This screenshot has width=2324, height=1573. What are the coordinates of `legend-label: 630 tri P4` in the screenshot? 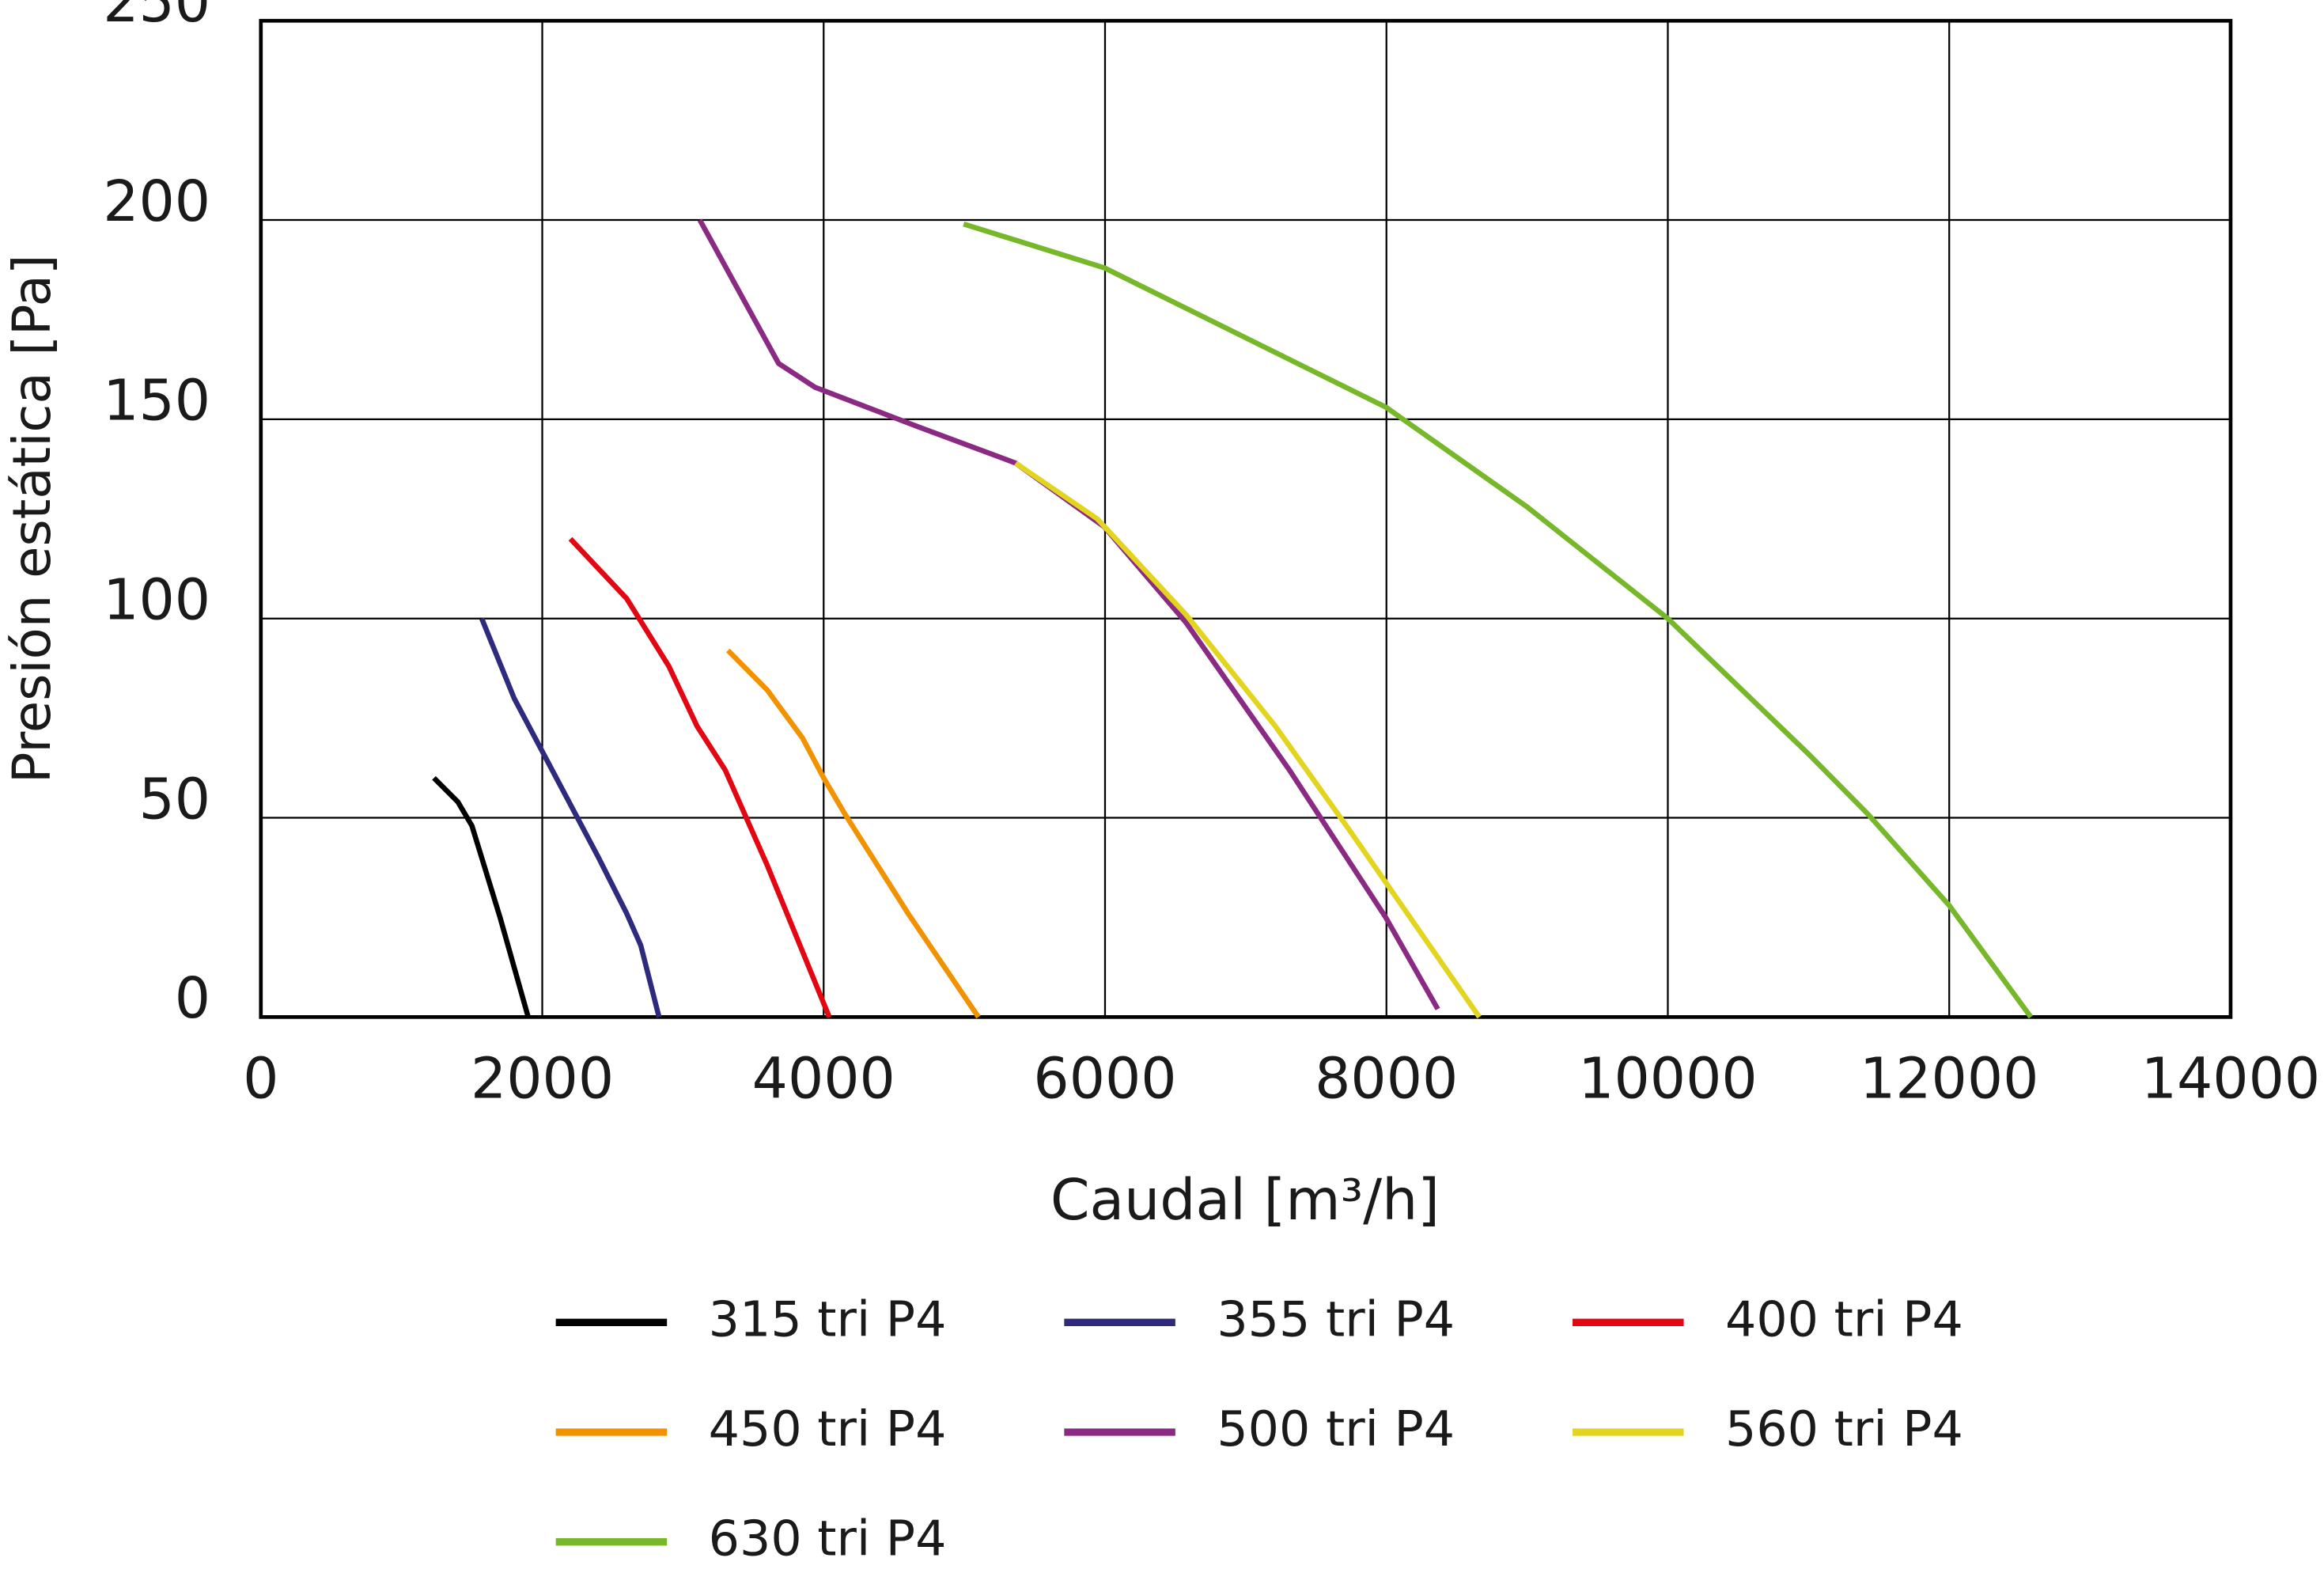 It's located at (828, 1538).